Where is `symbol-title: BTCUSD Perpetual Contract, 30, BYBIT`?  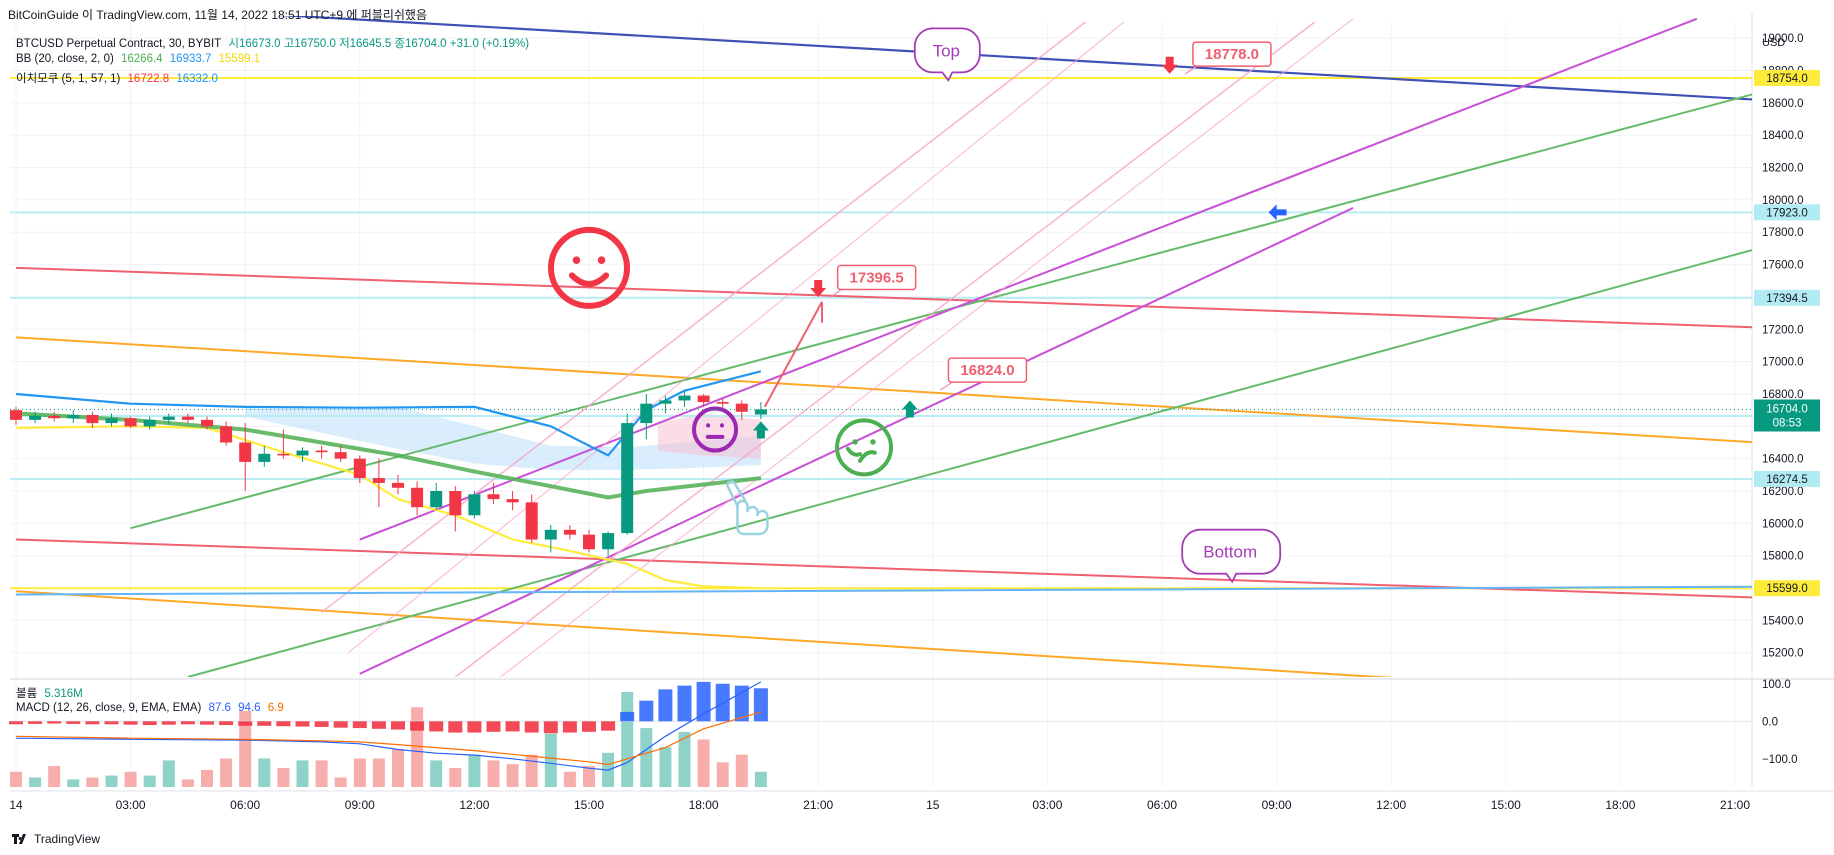 symbol-title: BTCUSD Perpetual Contract, 30, BYBIT is located at coordinates (119, 44).